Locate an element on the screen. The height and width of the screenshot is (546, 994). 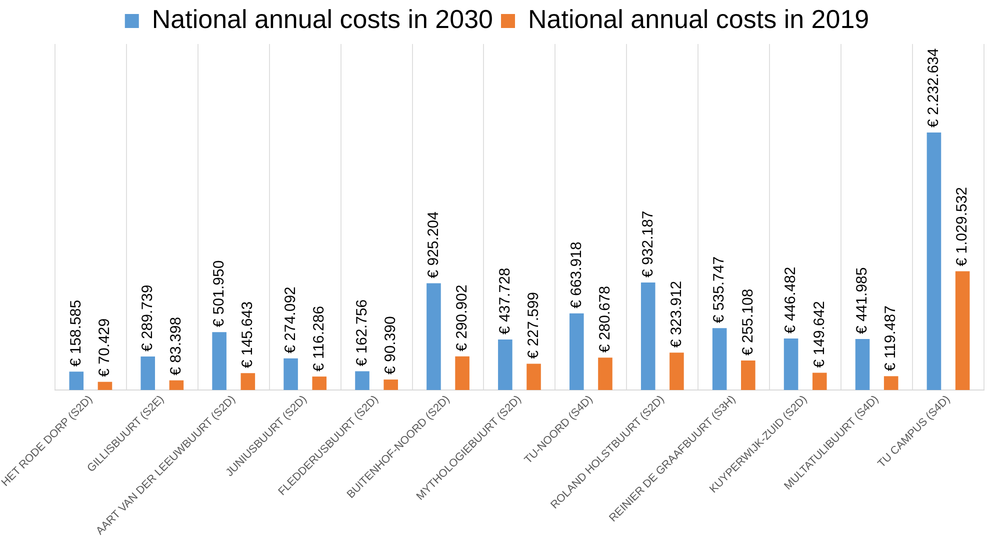
data-label: € 116.286 is located at coordinates (319, 339).